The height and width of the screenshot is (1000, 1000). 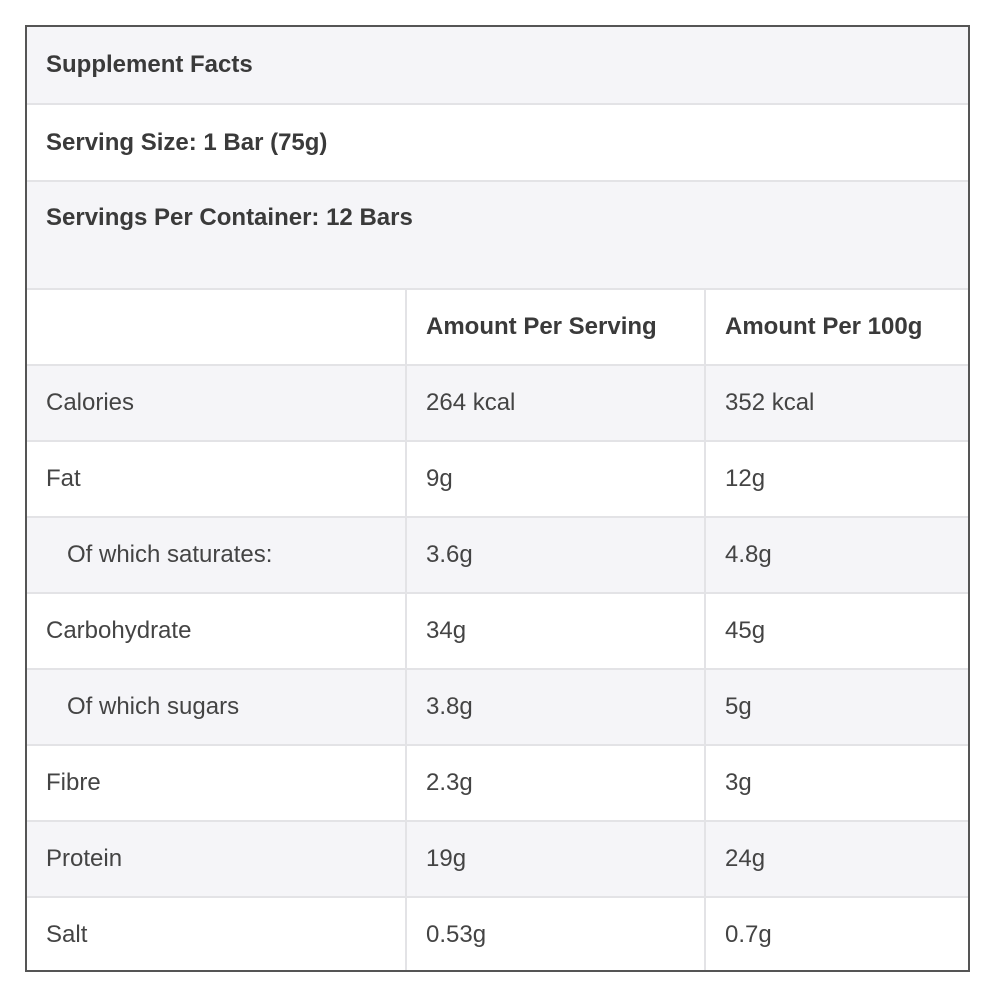 What do you see at coordinates (497, 65) in the screenshot?
I see `panel-title: Supplement Facts` at bounding box center [497, 65].